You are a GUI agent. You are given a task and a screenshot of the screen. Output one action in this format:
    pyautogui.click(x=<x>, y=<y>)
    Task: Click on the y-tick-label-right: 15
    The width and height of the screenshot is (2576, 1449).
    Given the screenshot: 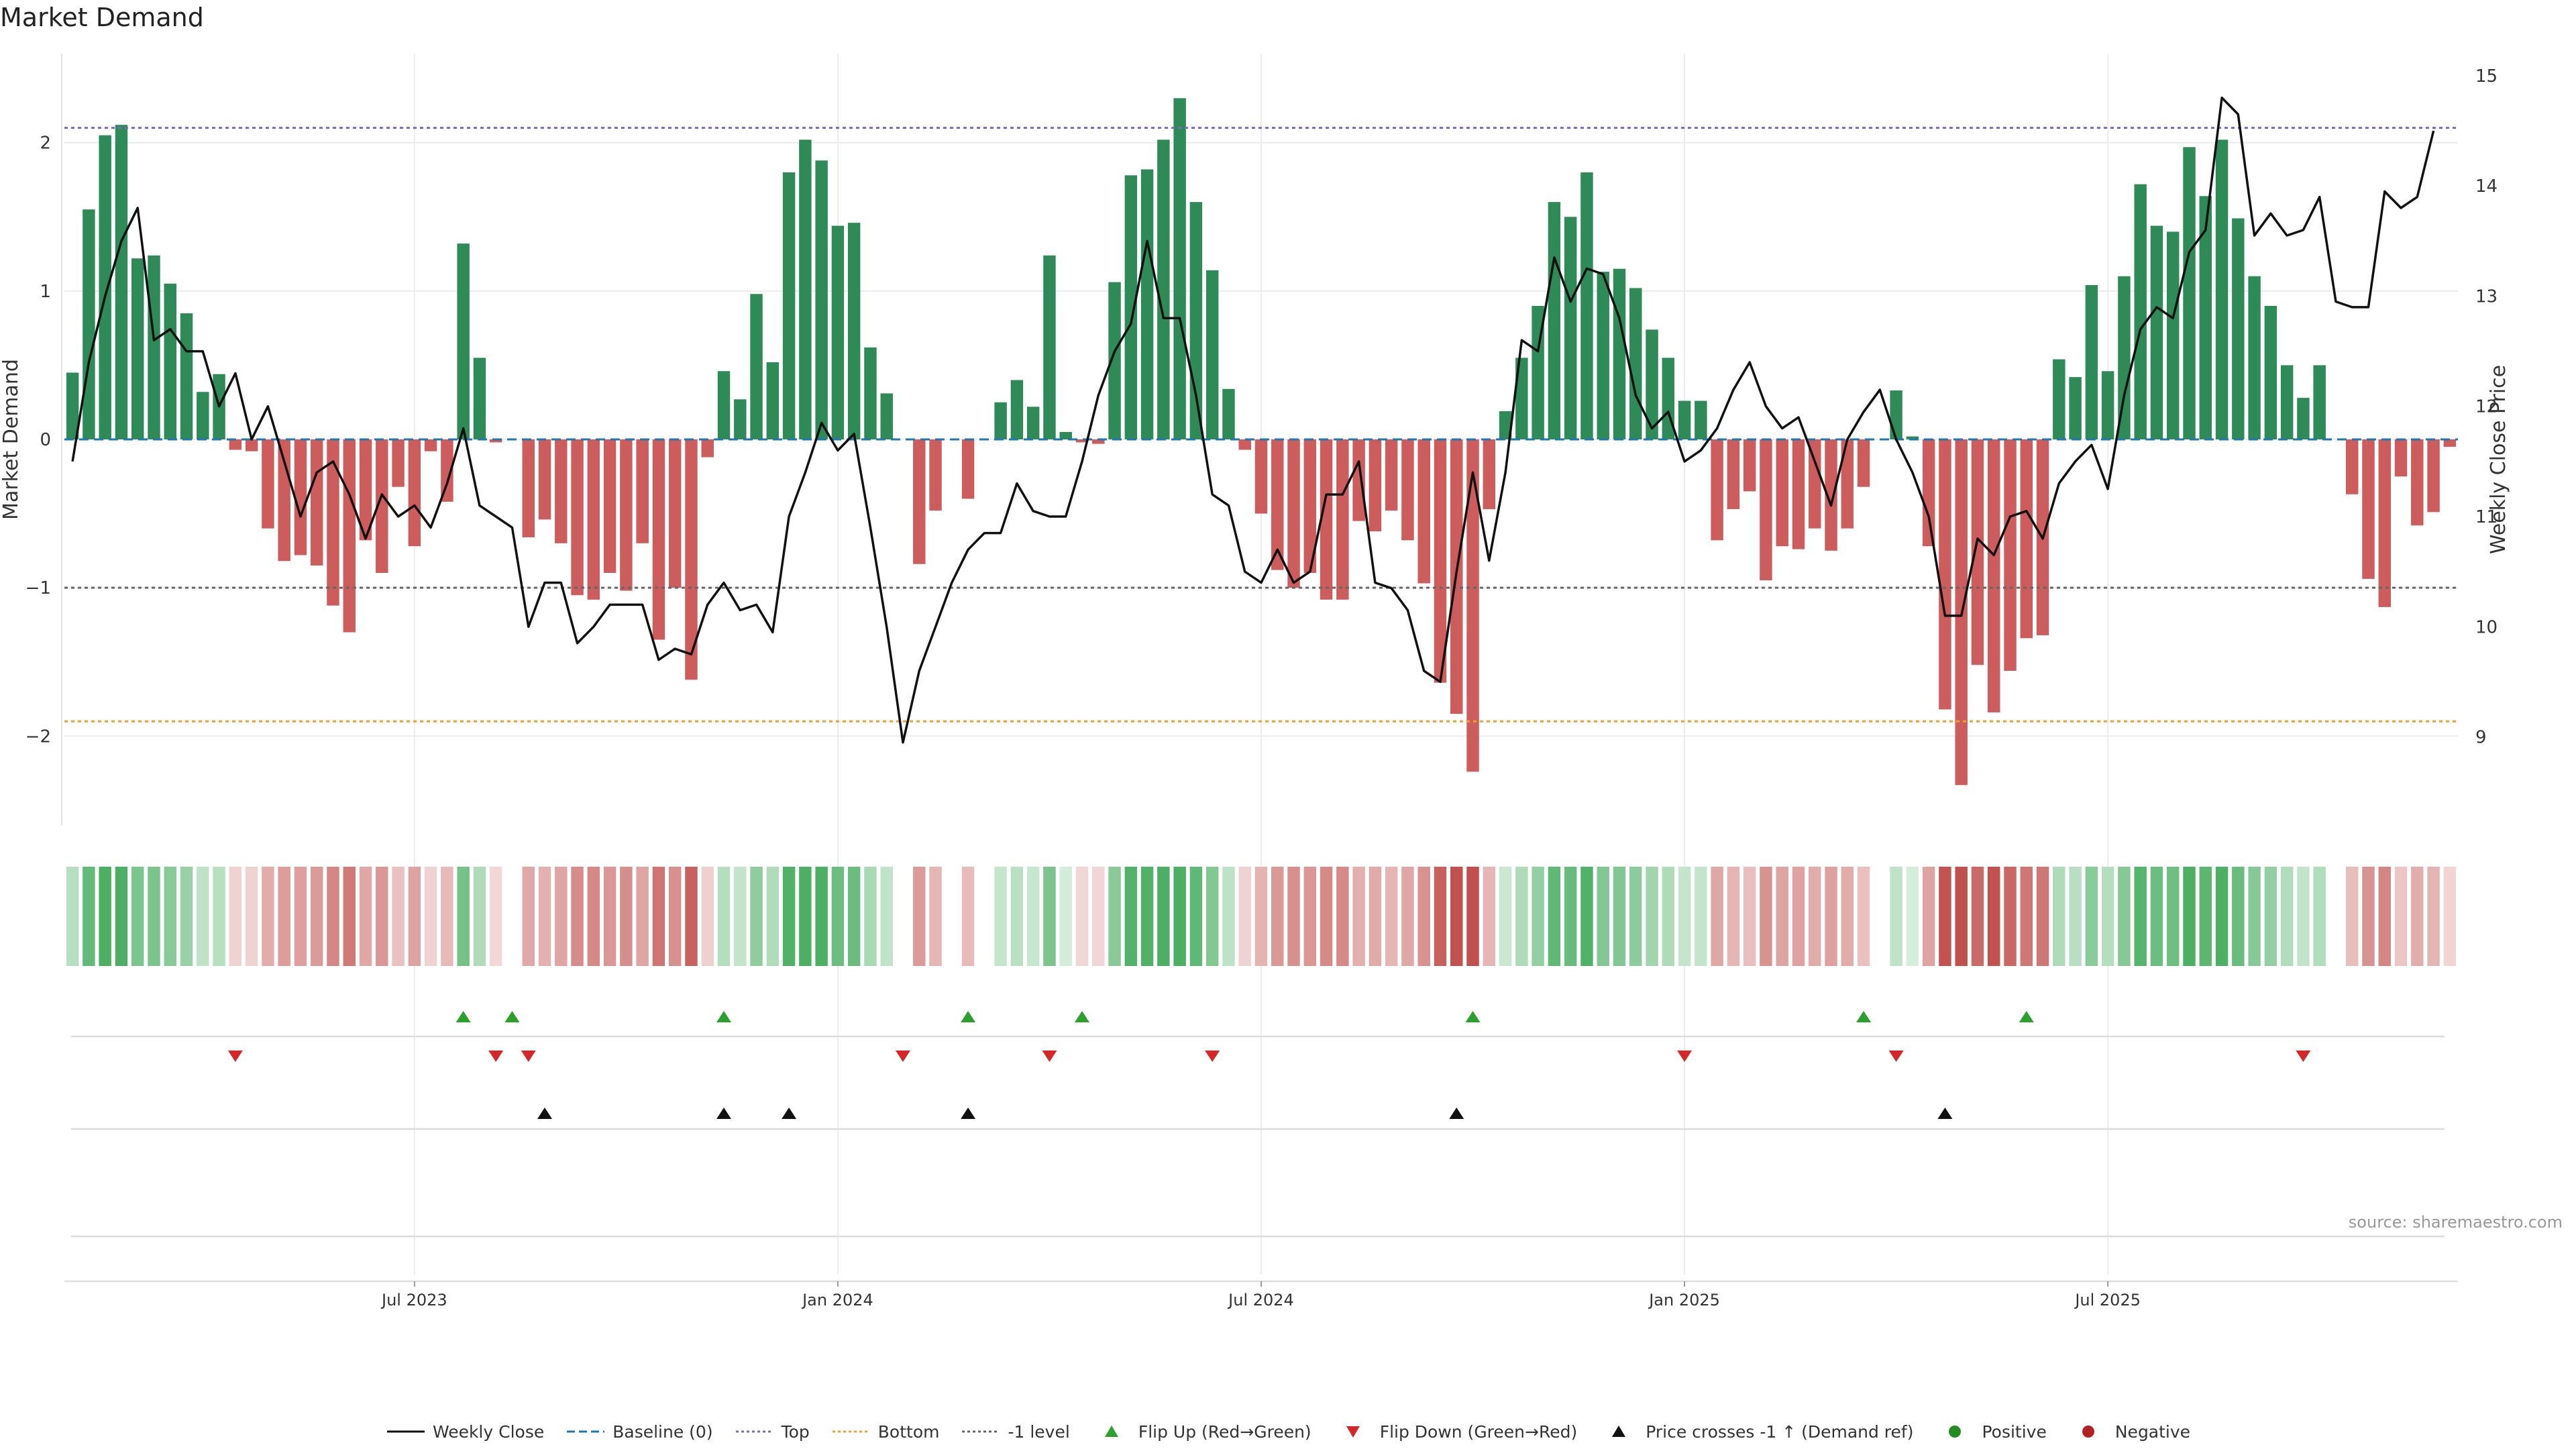 What is the action you would take?
    pyautogui.click(x=2486, y=76)
    